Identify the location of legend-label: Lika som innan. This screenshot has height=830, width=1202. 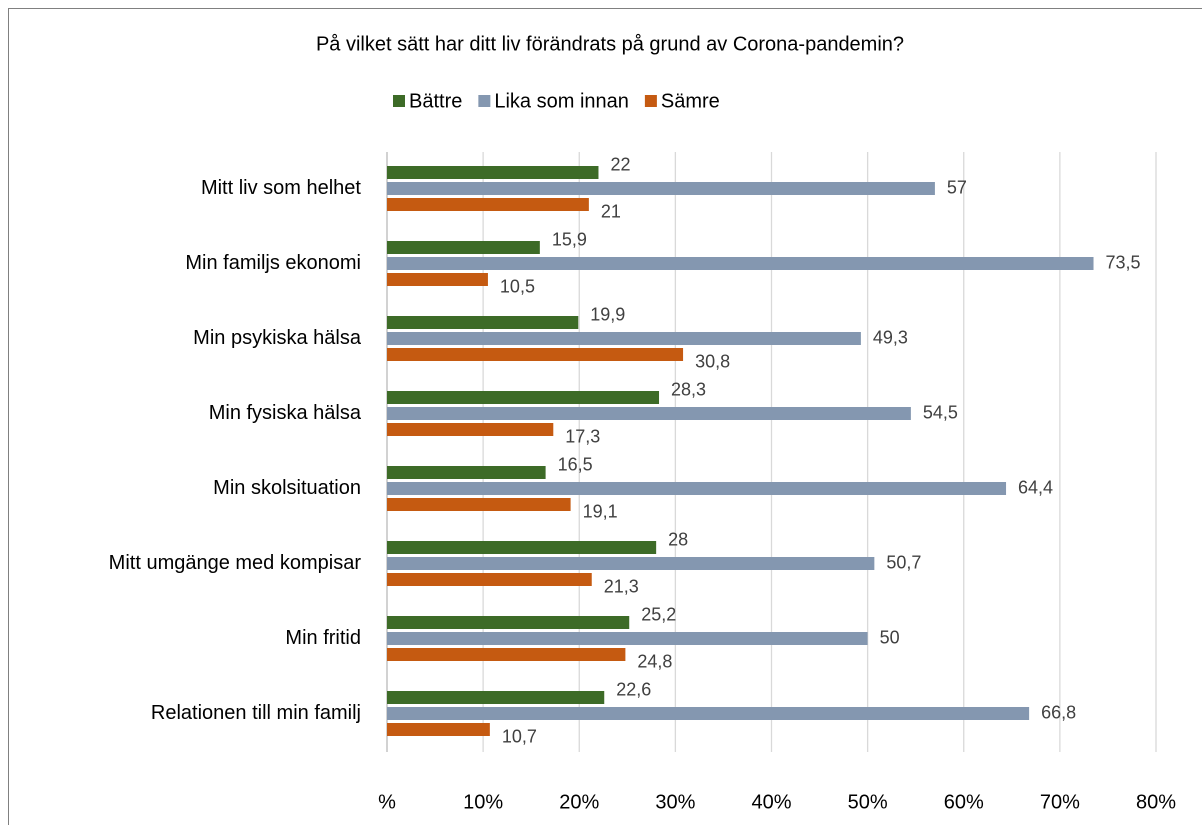
(561, 101).